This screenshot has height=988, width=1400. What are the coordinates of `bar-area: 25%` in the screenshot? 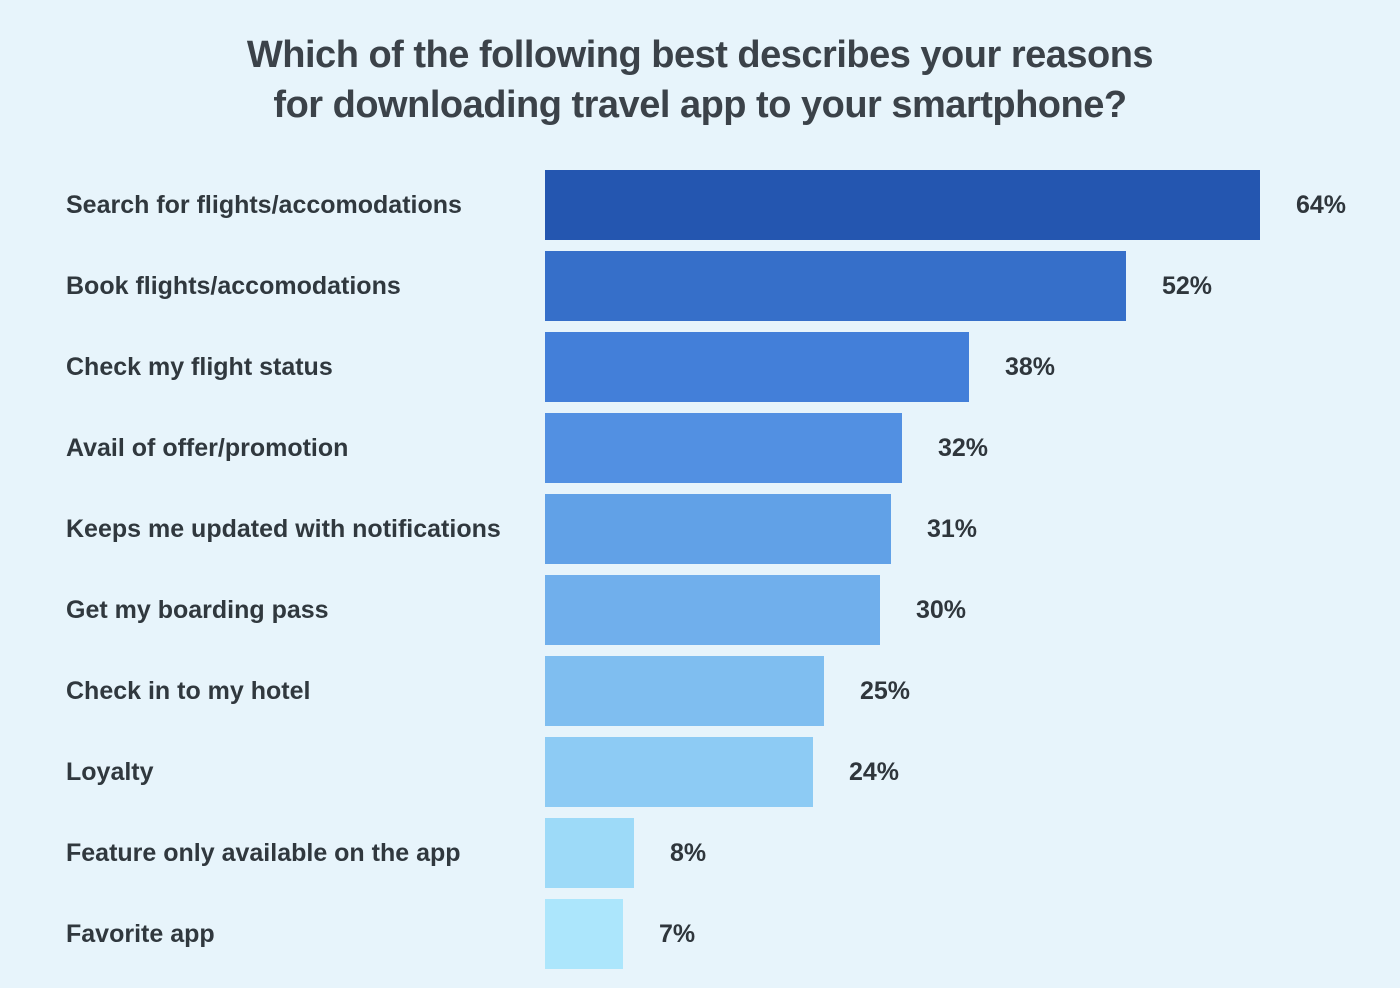 It's located at (972, 691).